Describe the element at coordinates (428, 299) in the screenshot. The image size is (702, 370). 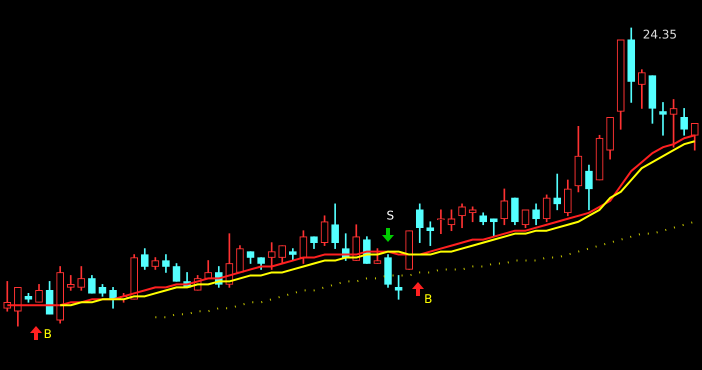
I see `annotation: B` at that location.